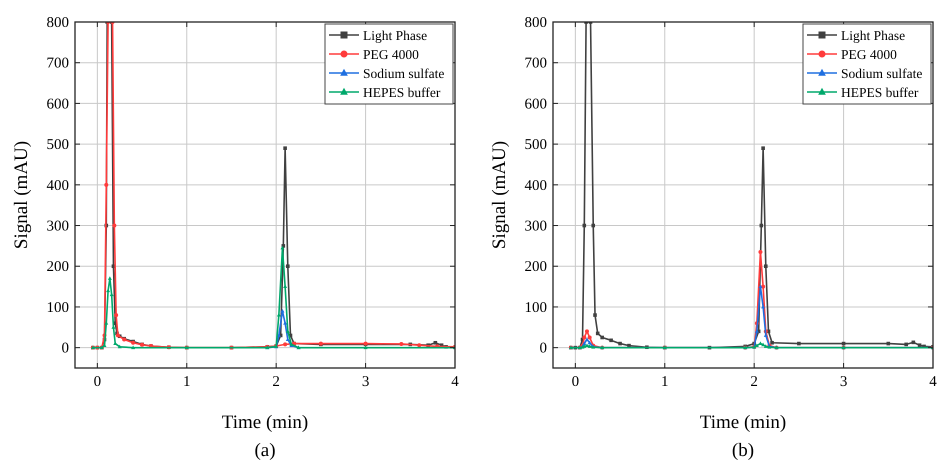  Describe the element at coordinates (743, 450) in the screenshot. I see `text: (b)` at that location.